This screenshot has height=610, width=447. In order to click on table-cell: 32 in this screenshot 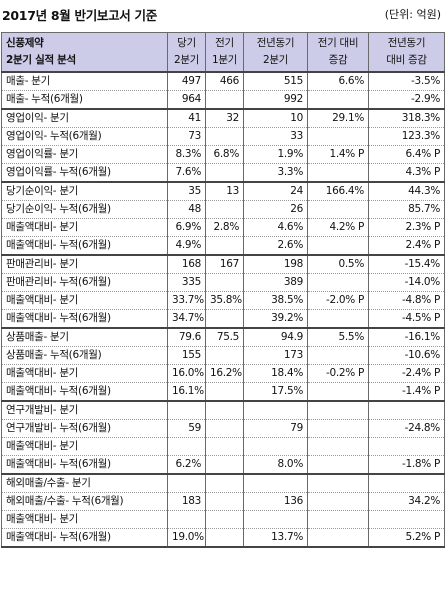, I will do `click(224, 118)`.